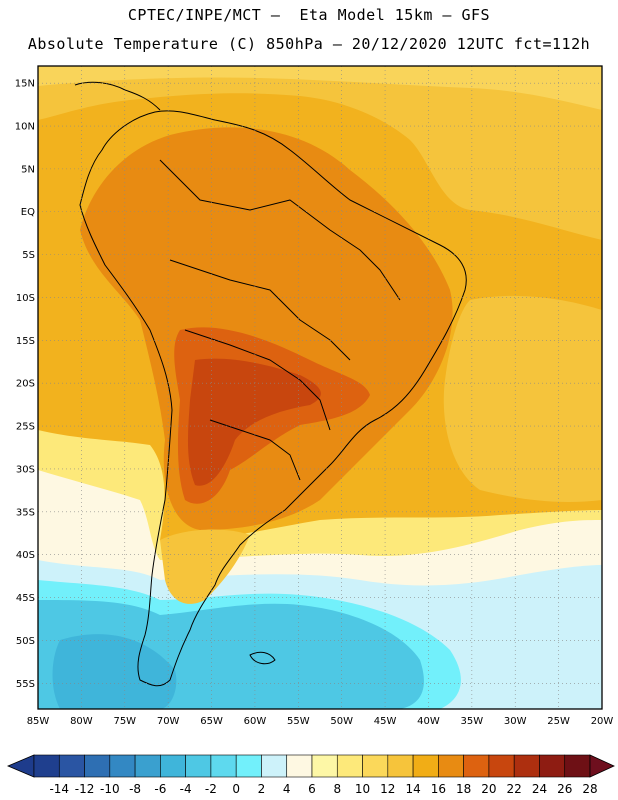  Describe the element at coordinates (211, 721) in the screenshot. I see `lon-tick-label: 65W` at that location.